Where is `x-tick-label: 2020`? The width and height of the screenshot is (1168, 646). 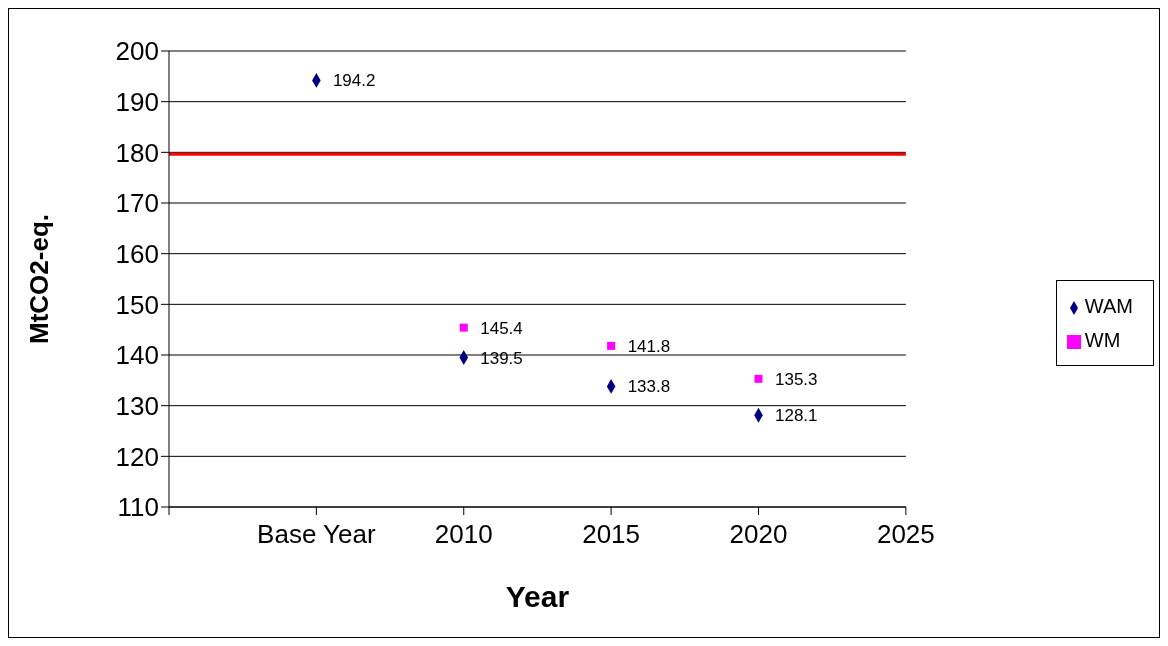 x-tick-label: 2020 is located at coordinates (758, 534).